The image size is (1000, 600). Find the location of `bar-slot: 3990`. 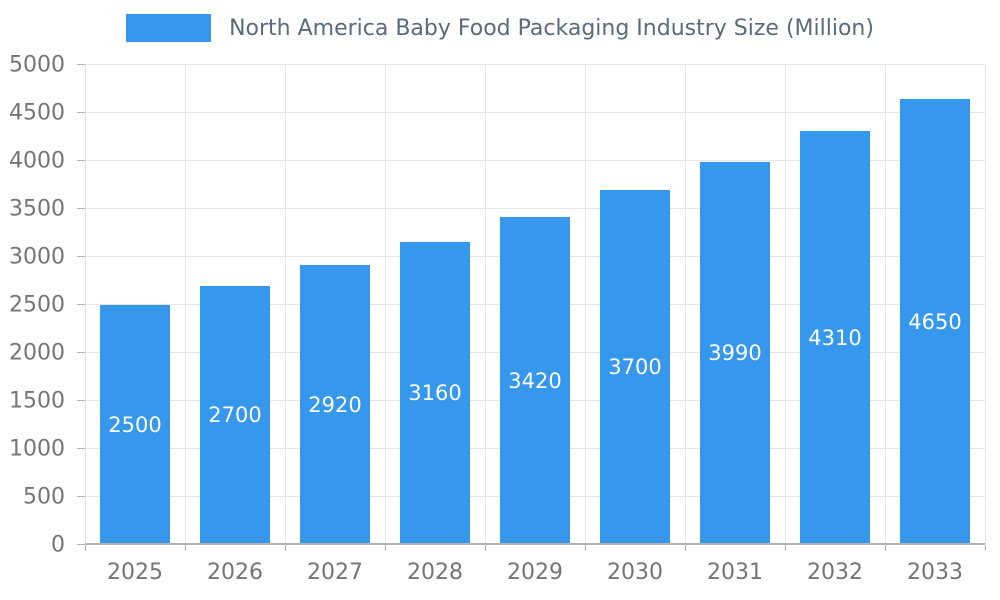

bar-slot: 3990 is located at coordinates (735, 305).